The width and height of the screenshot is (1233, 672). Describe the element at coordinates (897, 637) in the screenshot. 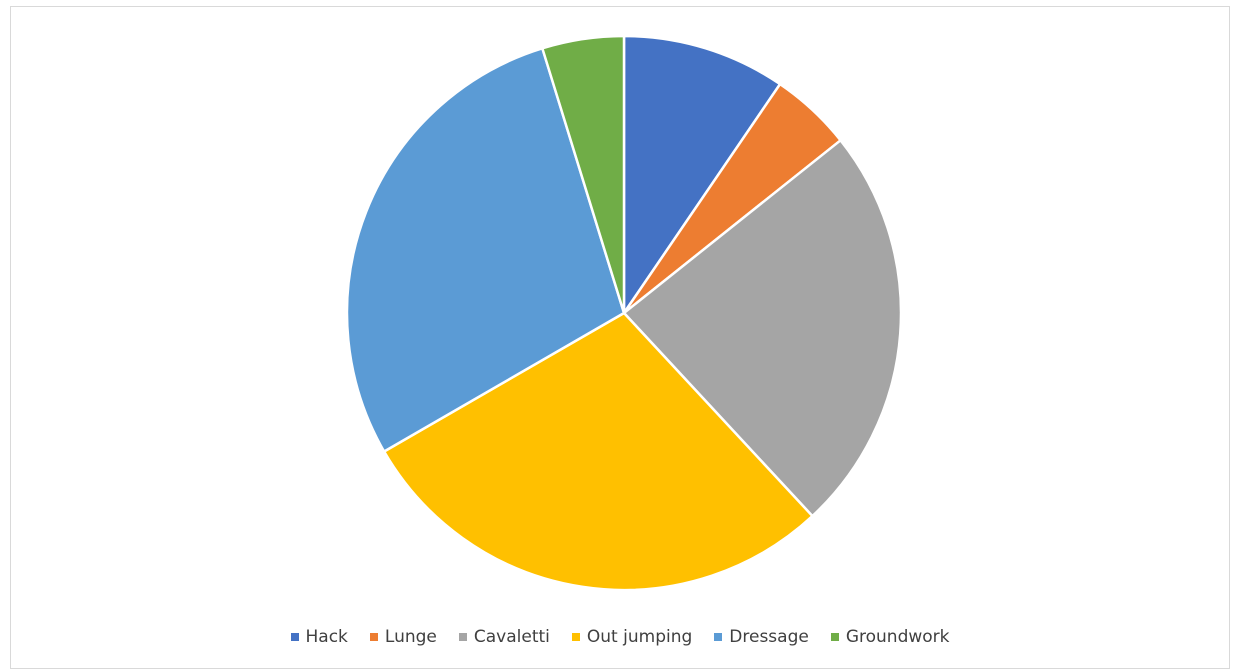

I see `legend-label-groundwork: Groundwork` at that location.